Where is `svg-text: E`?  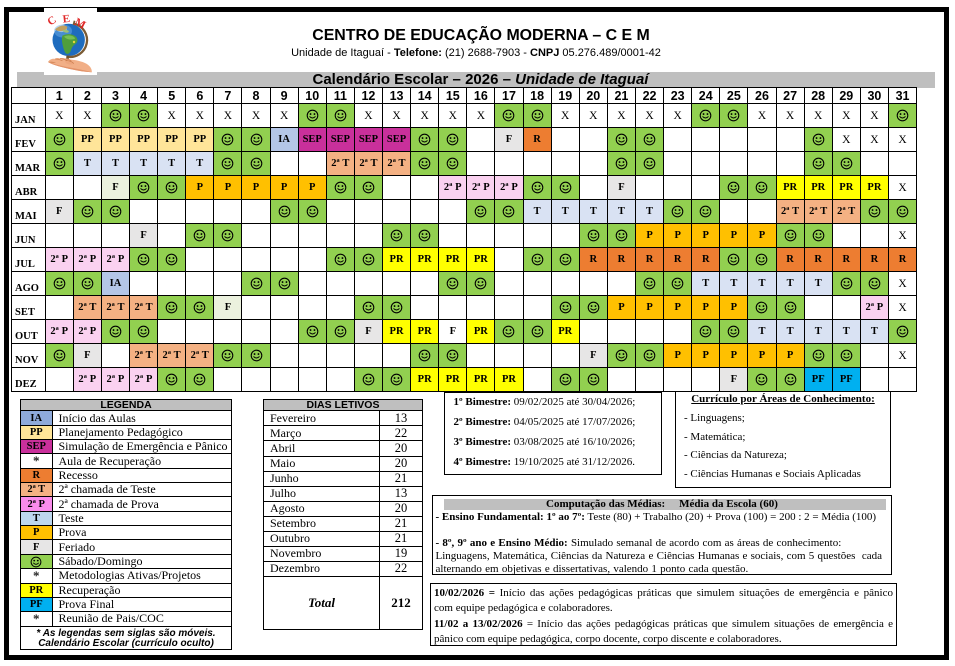 svg-text: E is located at coordinates (66, 19).